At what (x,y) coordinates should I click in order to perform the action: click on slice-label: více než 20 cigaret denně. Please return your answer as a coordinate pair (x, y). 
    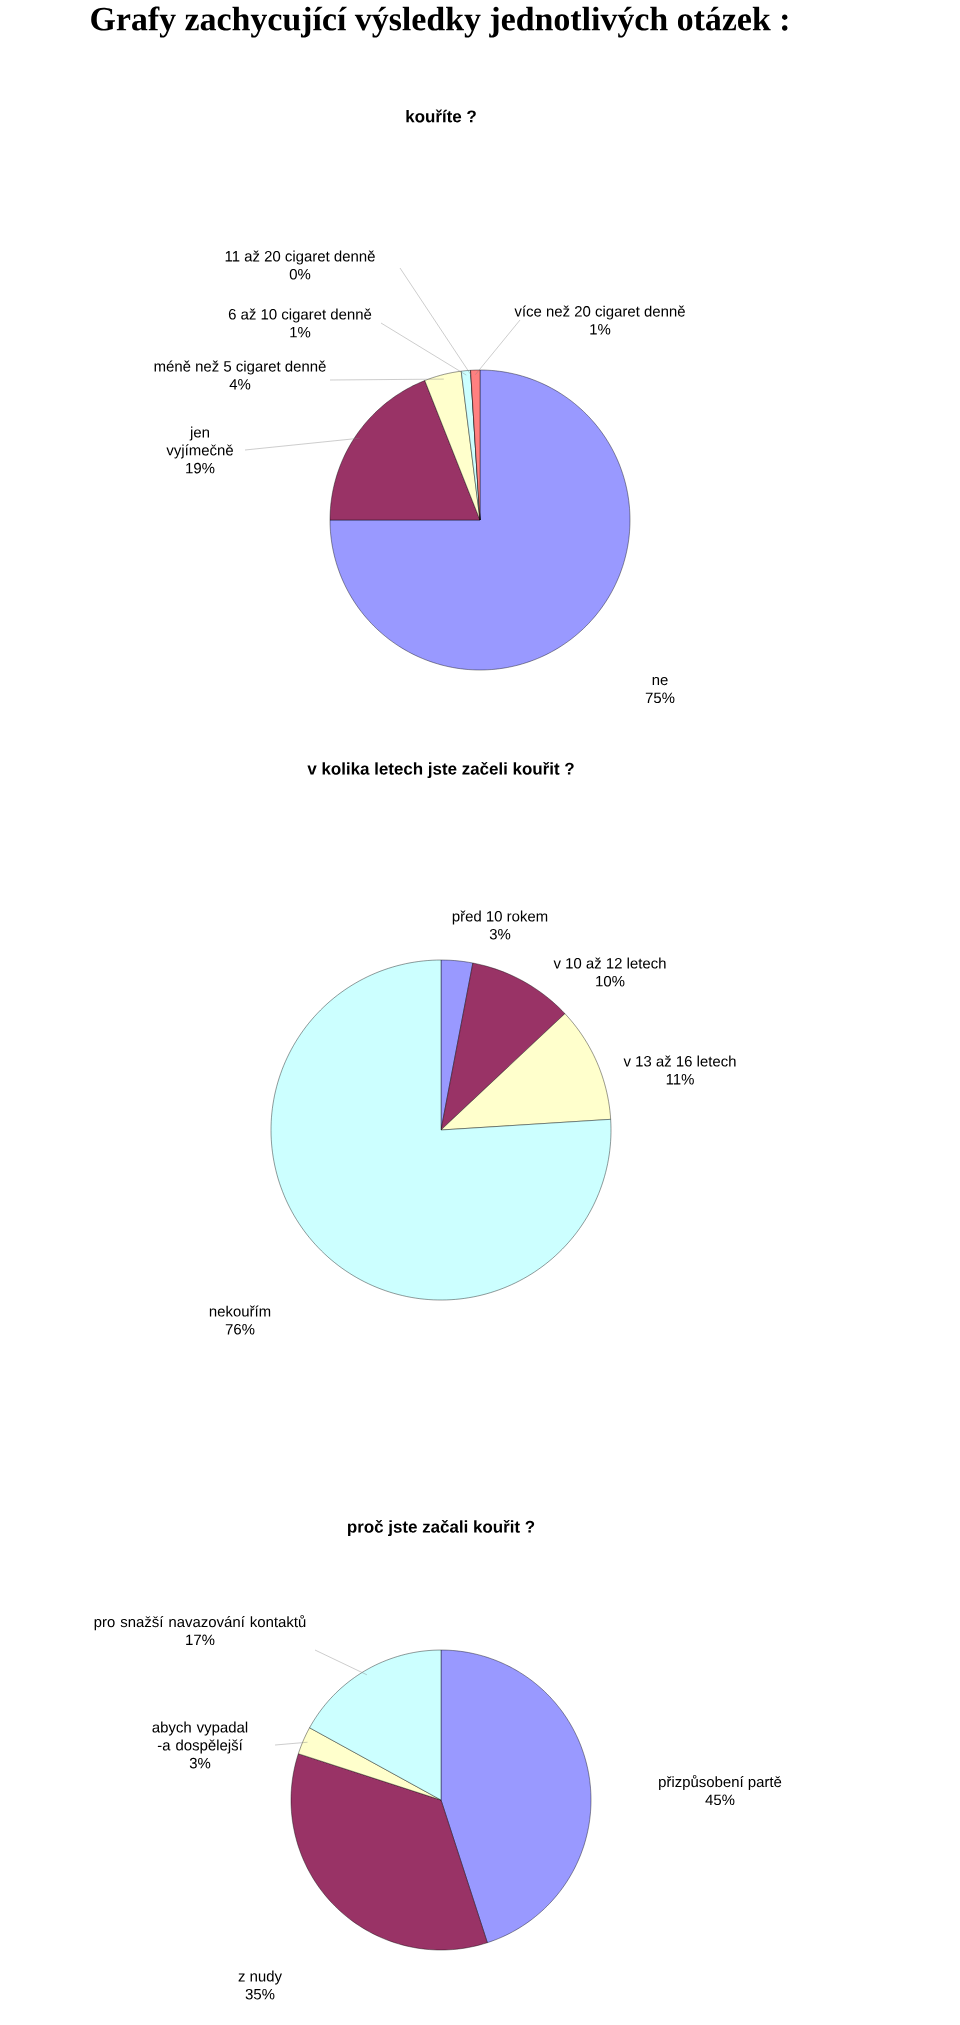
    Looking at the image, I should click on (599, 312).